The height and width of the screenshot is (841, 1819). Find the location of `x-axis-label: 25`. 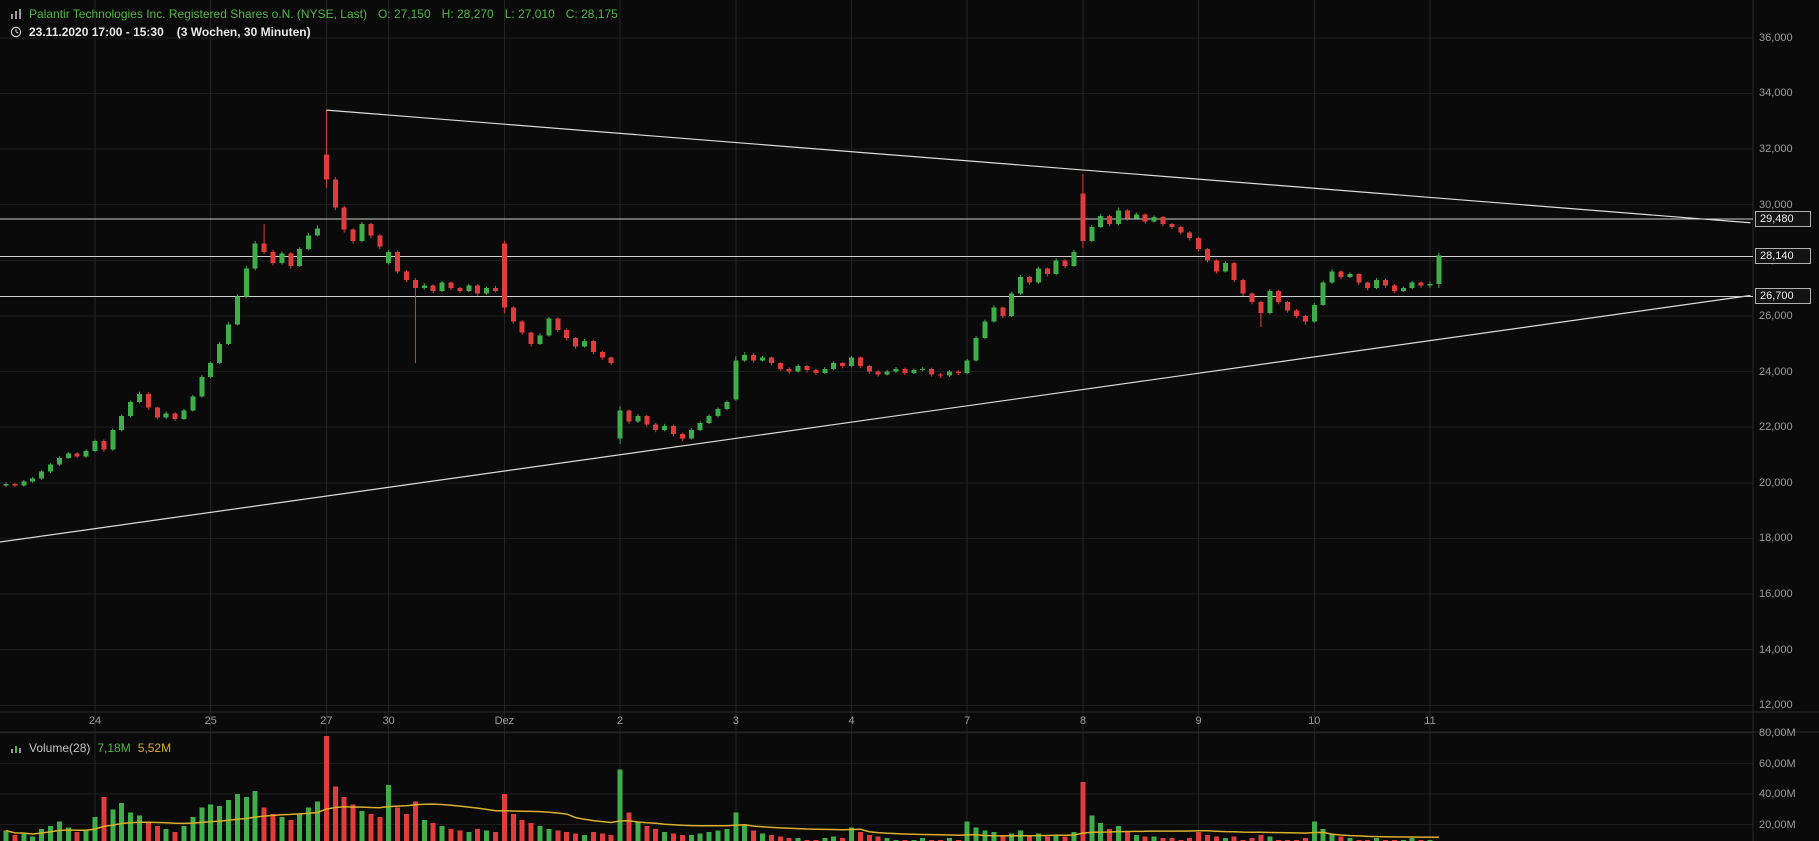

x-axis-label: 25 is located at coordinates (210, 721).